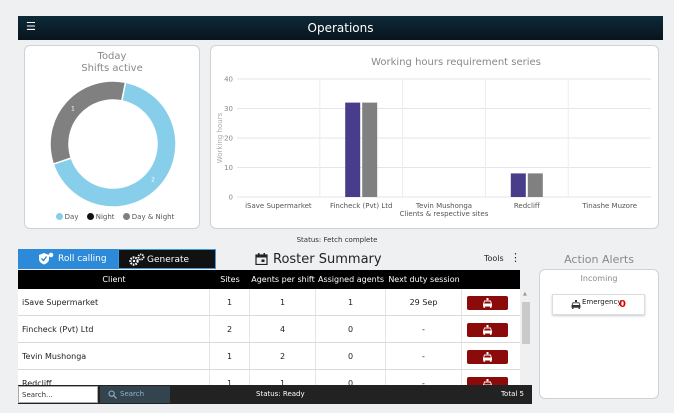  Describe the element at coordinates (58, 394) in the screenshot. I see `search-input` at that location.